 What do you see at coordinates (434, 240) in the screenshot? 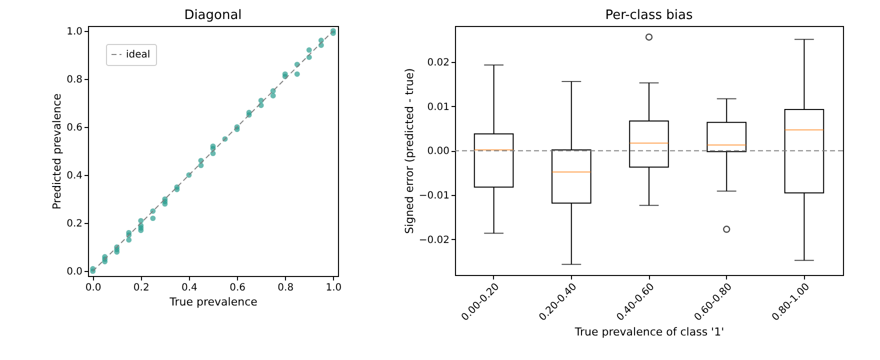
I see `y-tick-label: −0.02` at bounding box center [434, 240].